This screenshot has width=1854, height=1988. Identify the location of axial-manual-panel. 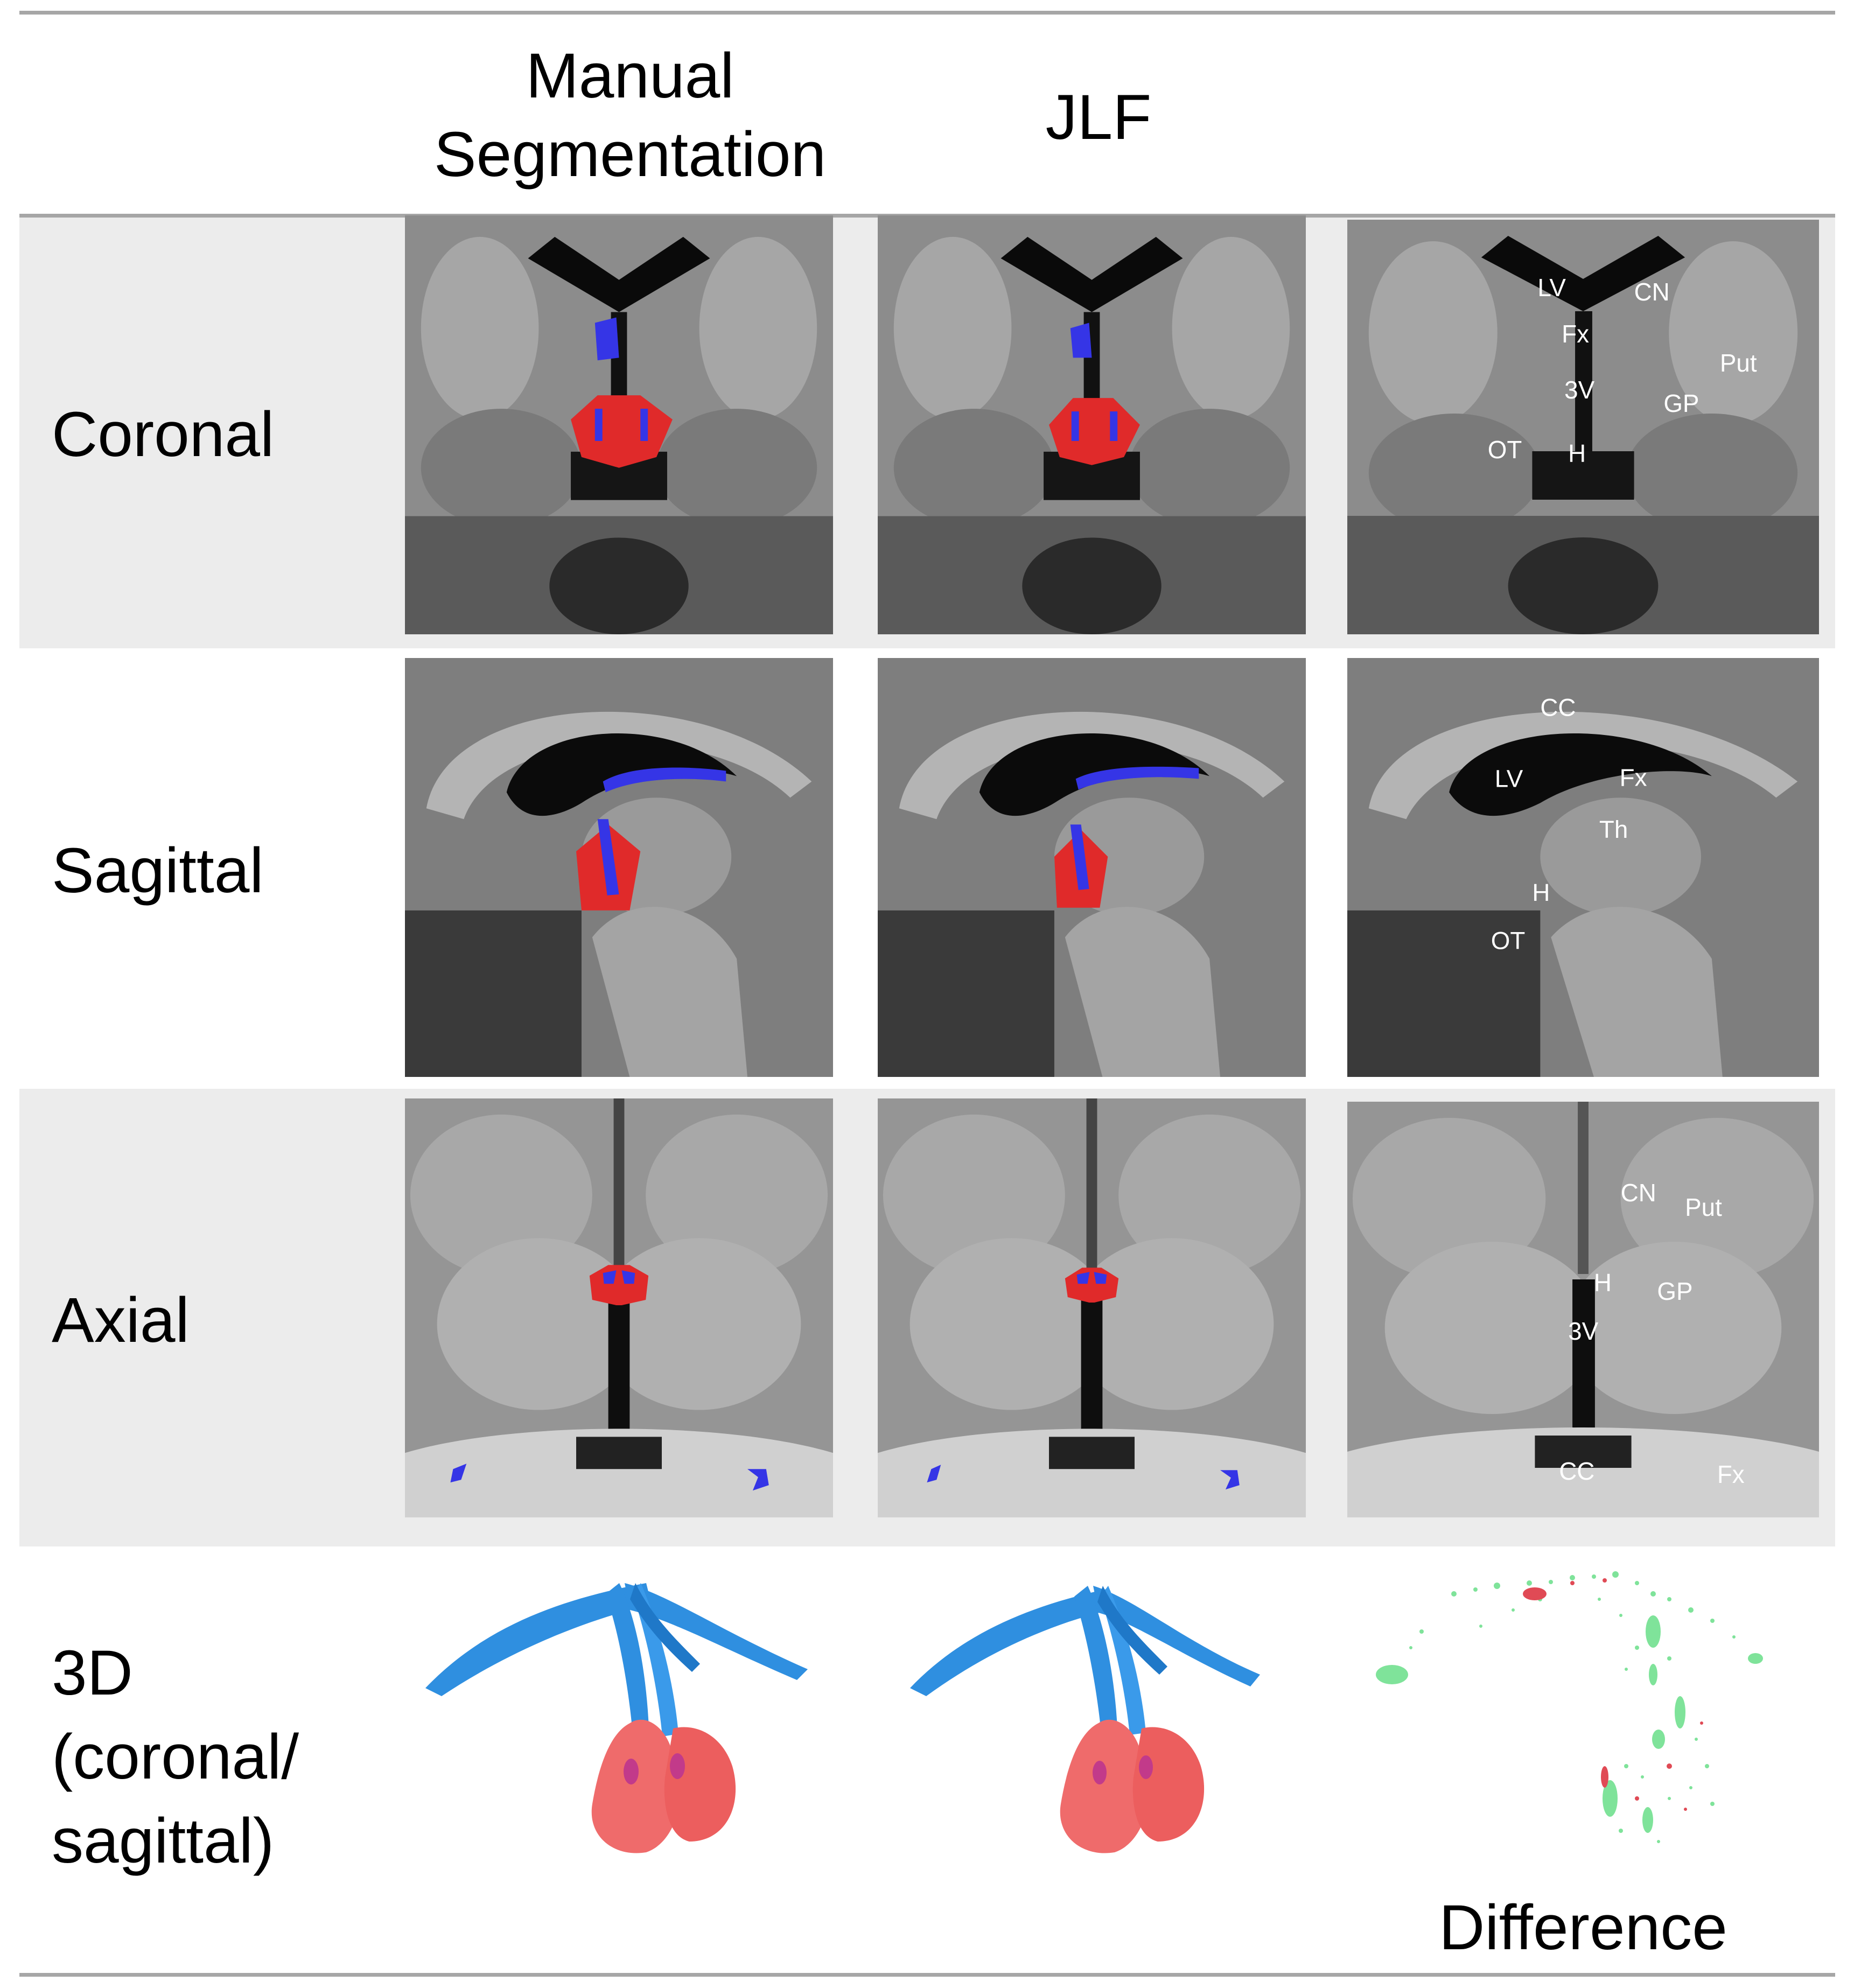
(619, 1307).